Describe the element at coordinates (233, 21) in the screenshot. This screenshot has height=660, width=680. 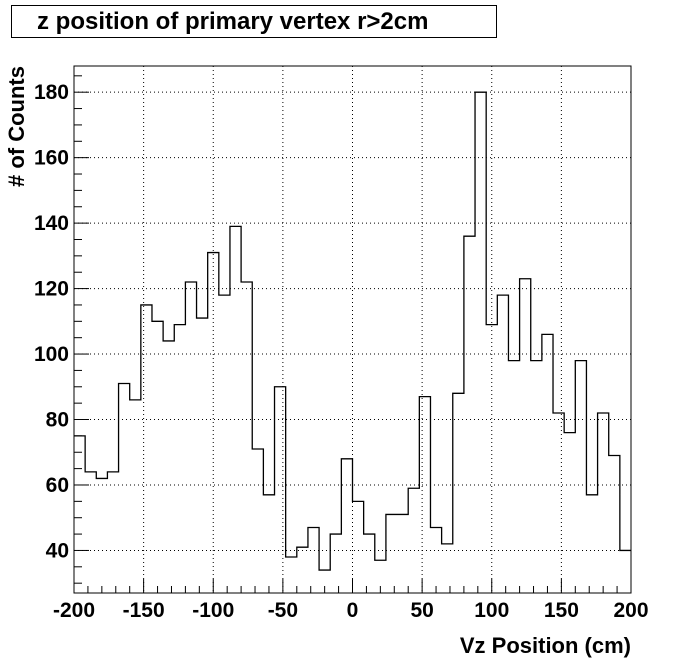
I see `chart-title: z position of primary vertex r>2cm` at that location.